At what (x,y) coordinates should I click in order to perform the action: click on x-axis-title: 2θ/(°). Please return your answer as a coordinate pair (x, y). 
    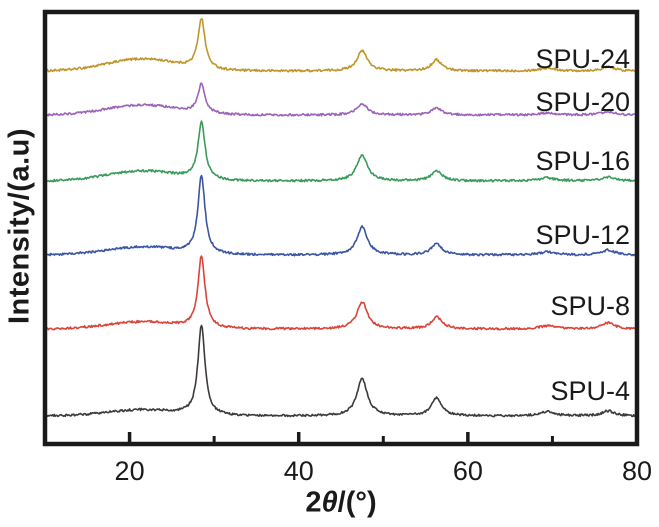
    Looking at the image, I should click on (340, 503).